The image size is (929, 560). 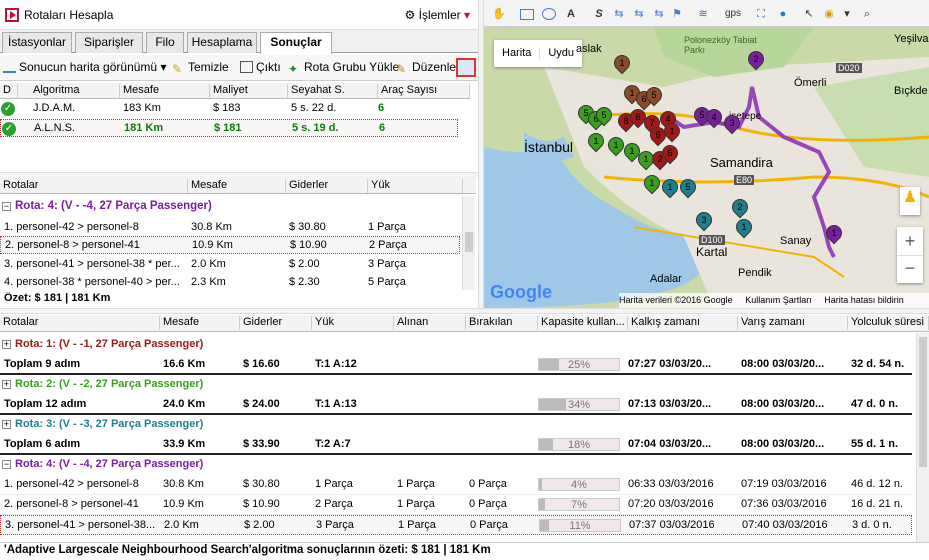 What do you see at coordinates (677, 14) in the screenshot?
I see `flag-icon: ⚑` at bounding box center [677, 14].